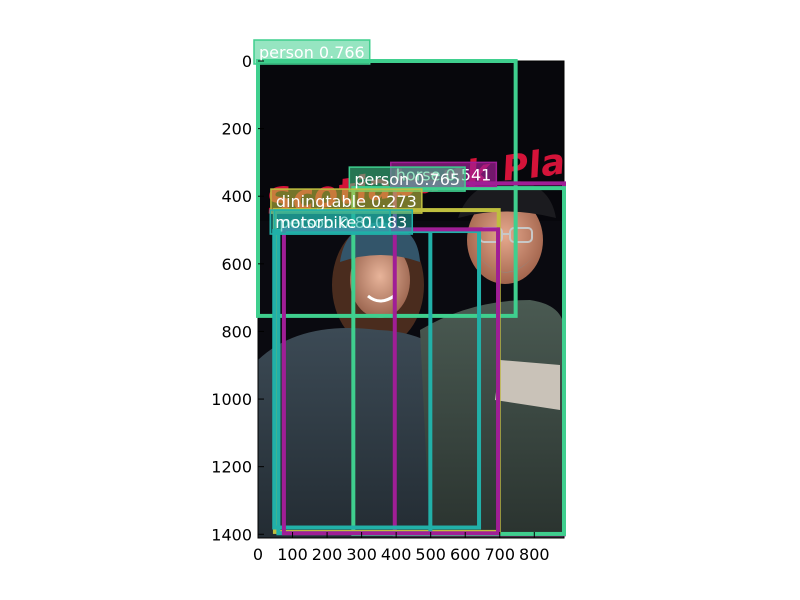 This screenshot has width=800, height=600. I want to click on detection-label-d6: motorbike 0.183, so click(341, 222).